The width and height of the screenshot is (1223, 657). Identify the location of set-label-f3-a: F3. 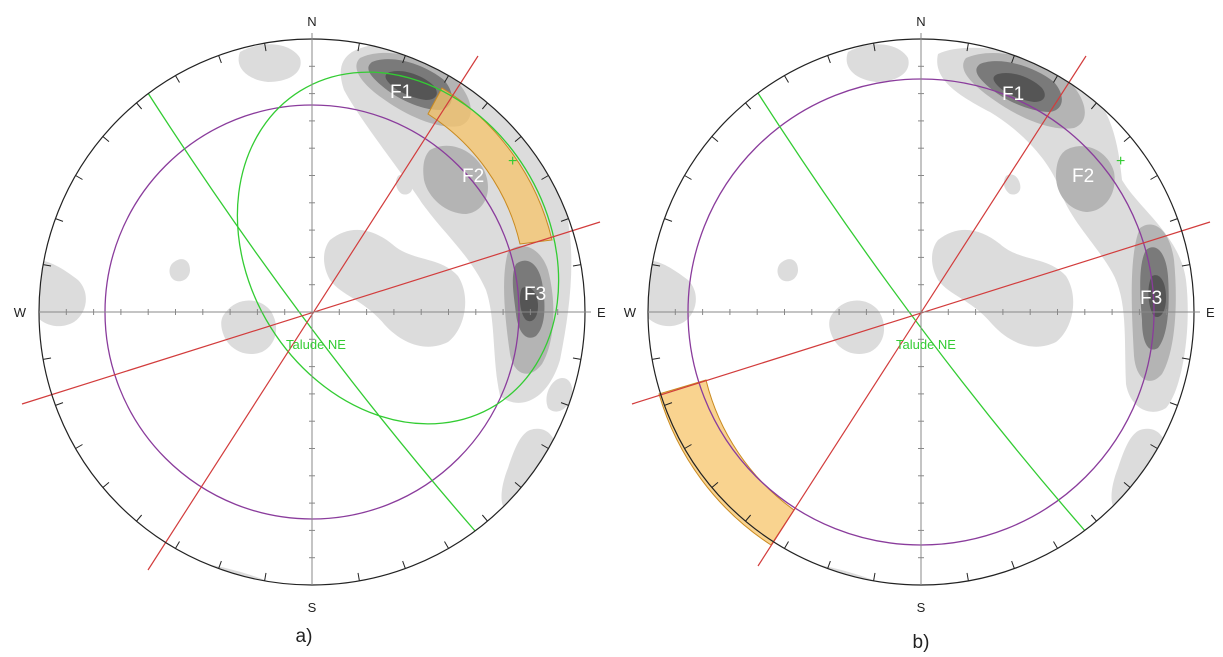
(535, 294).